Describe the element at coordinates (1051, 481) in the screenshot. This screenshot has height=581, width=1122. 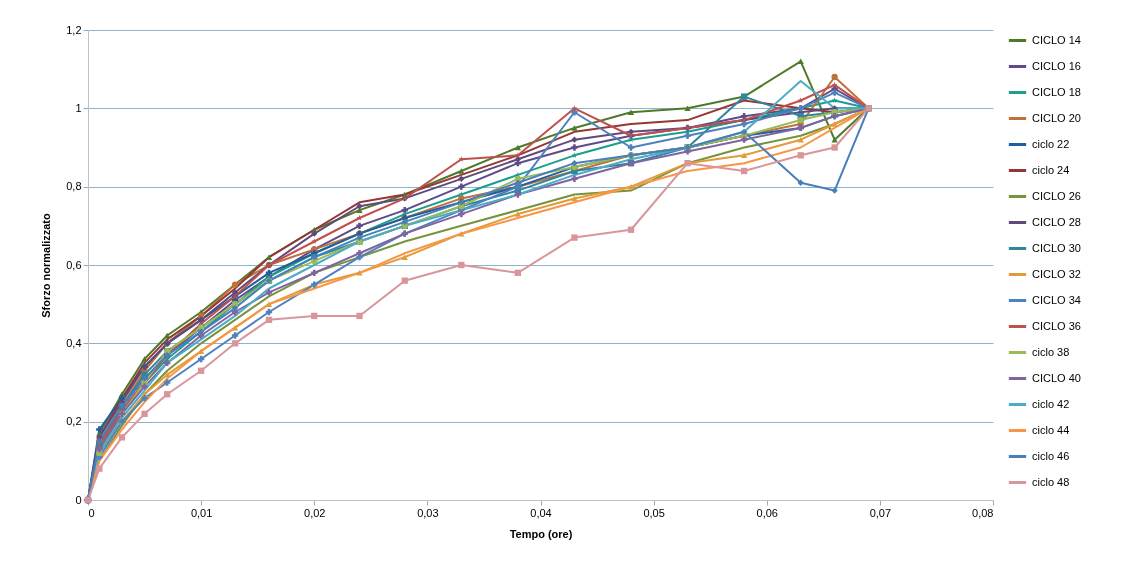
I see `legend-label: ciclo 48` at that location.